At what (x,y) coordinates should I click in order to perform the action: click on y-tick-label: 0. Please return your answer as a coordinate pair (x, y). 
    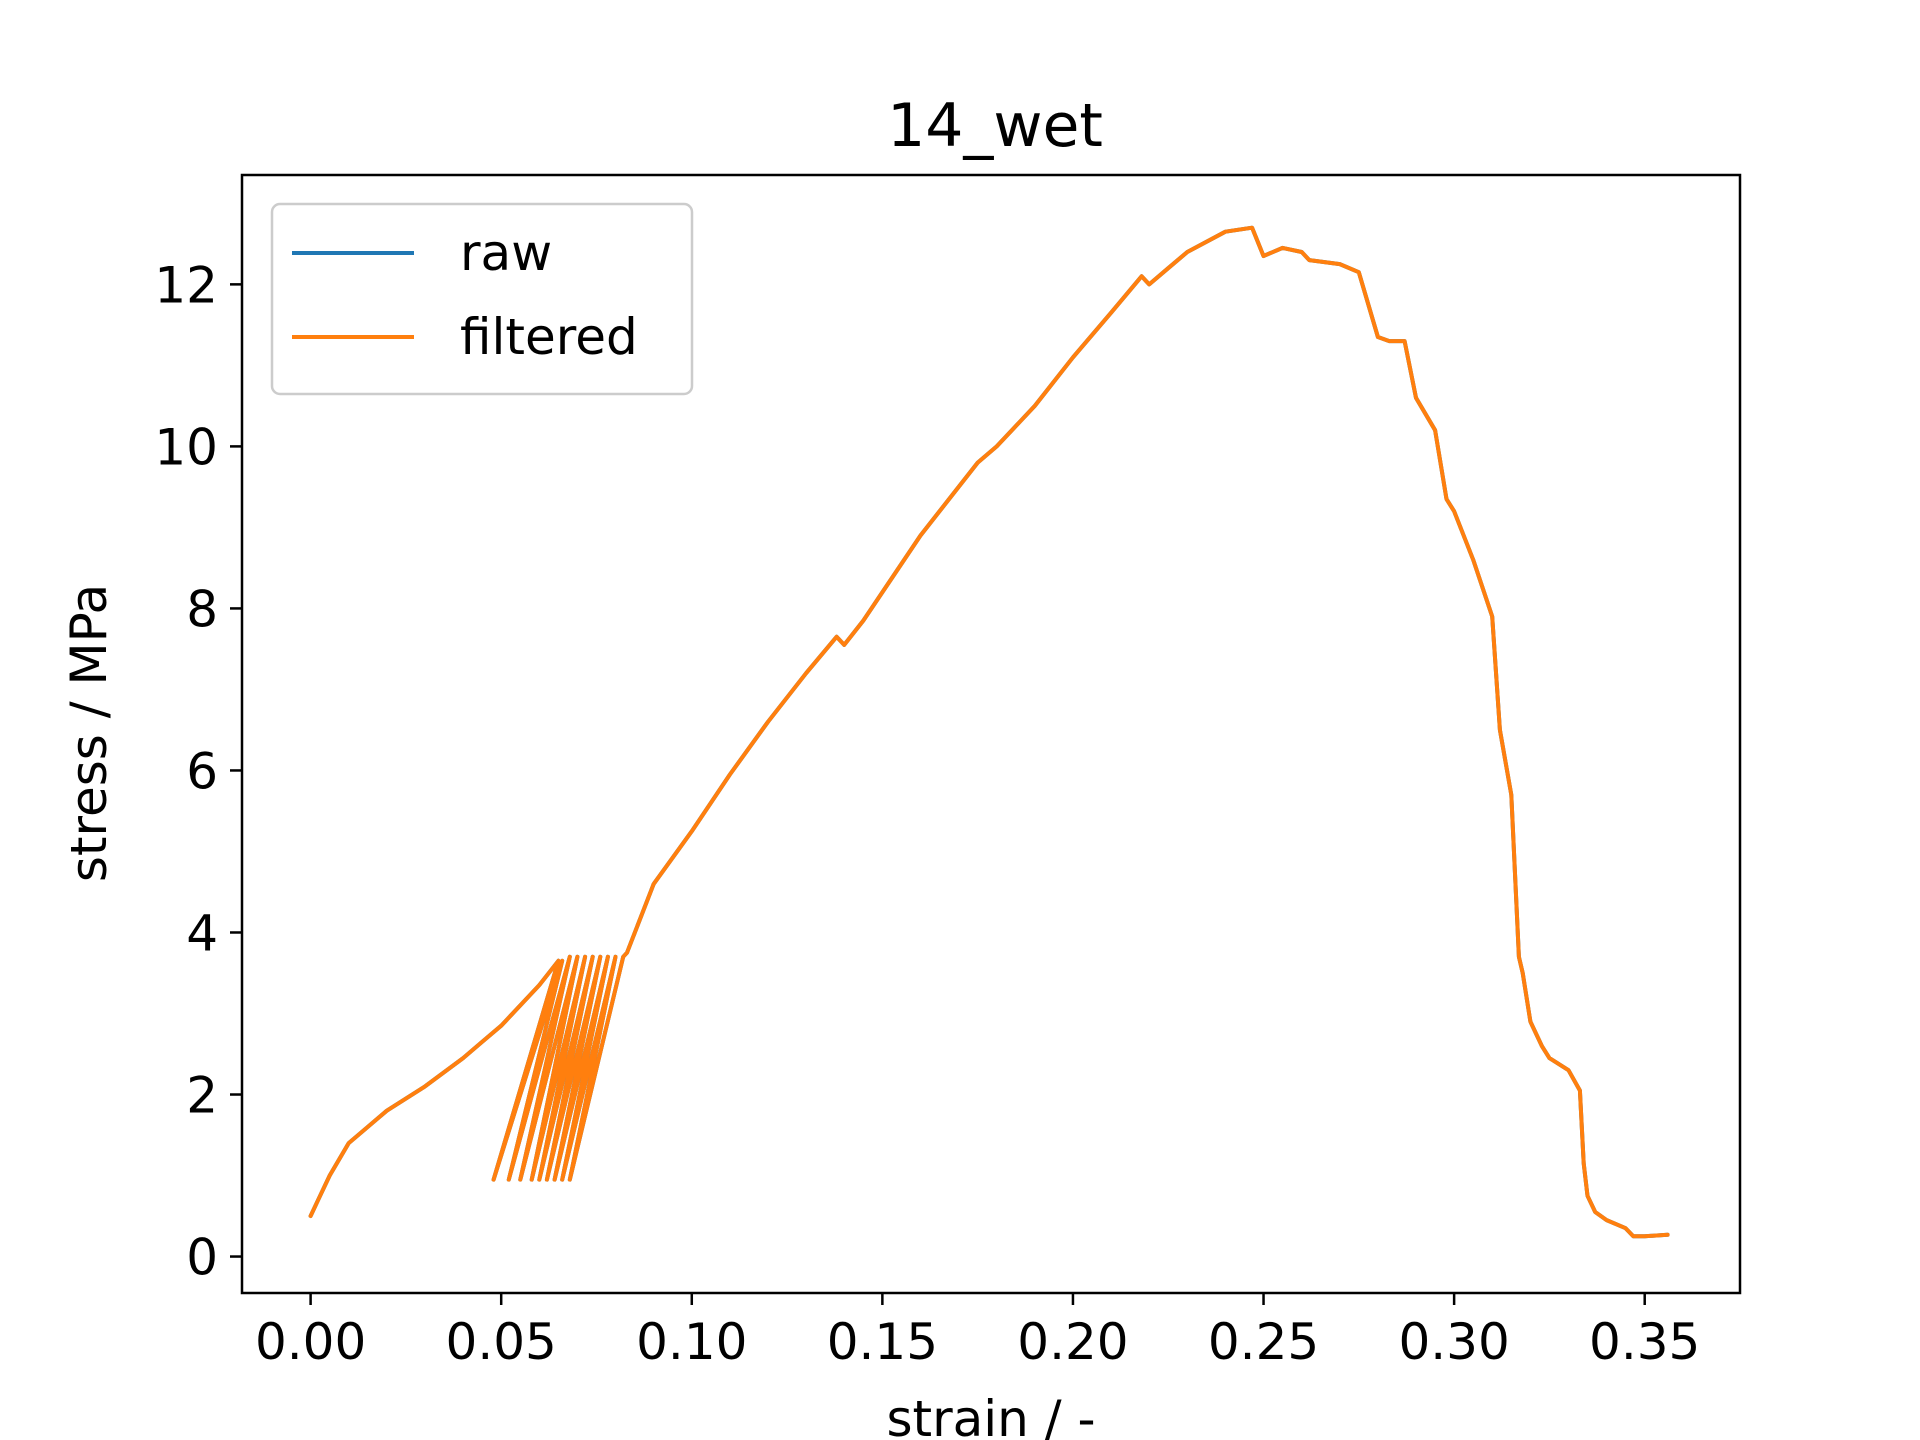
    Looking at the image, I should click on (202, 1258).